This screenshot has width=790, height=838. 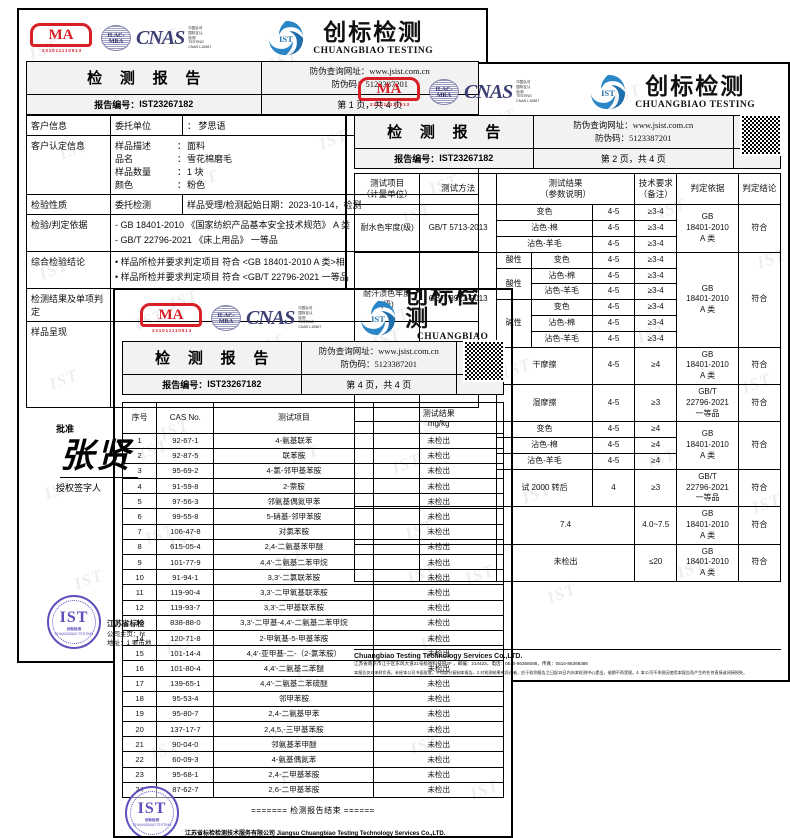 I want to click on table-row: 15 101-14-4 4,4'-亚甲基-二-（2-氯苯胺） 未检出, so click(x=312, y=653).